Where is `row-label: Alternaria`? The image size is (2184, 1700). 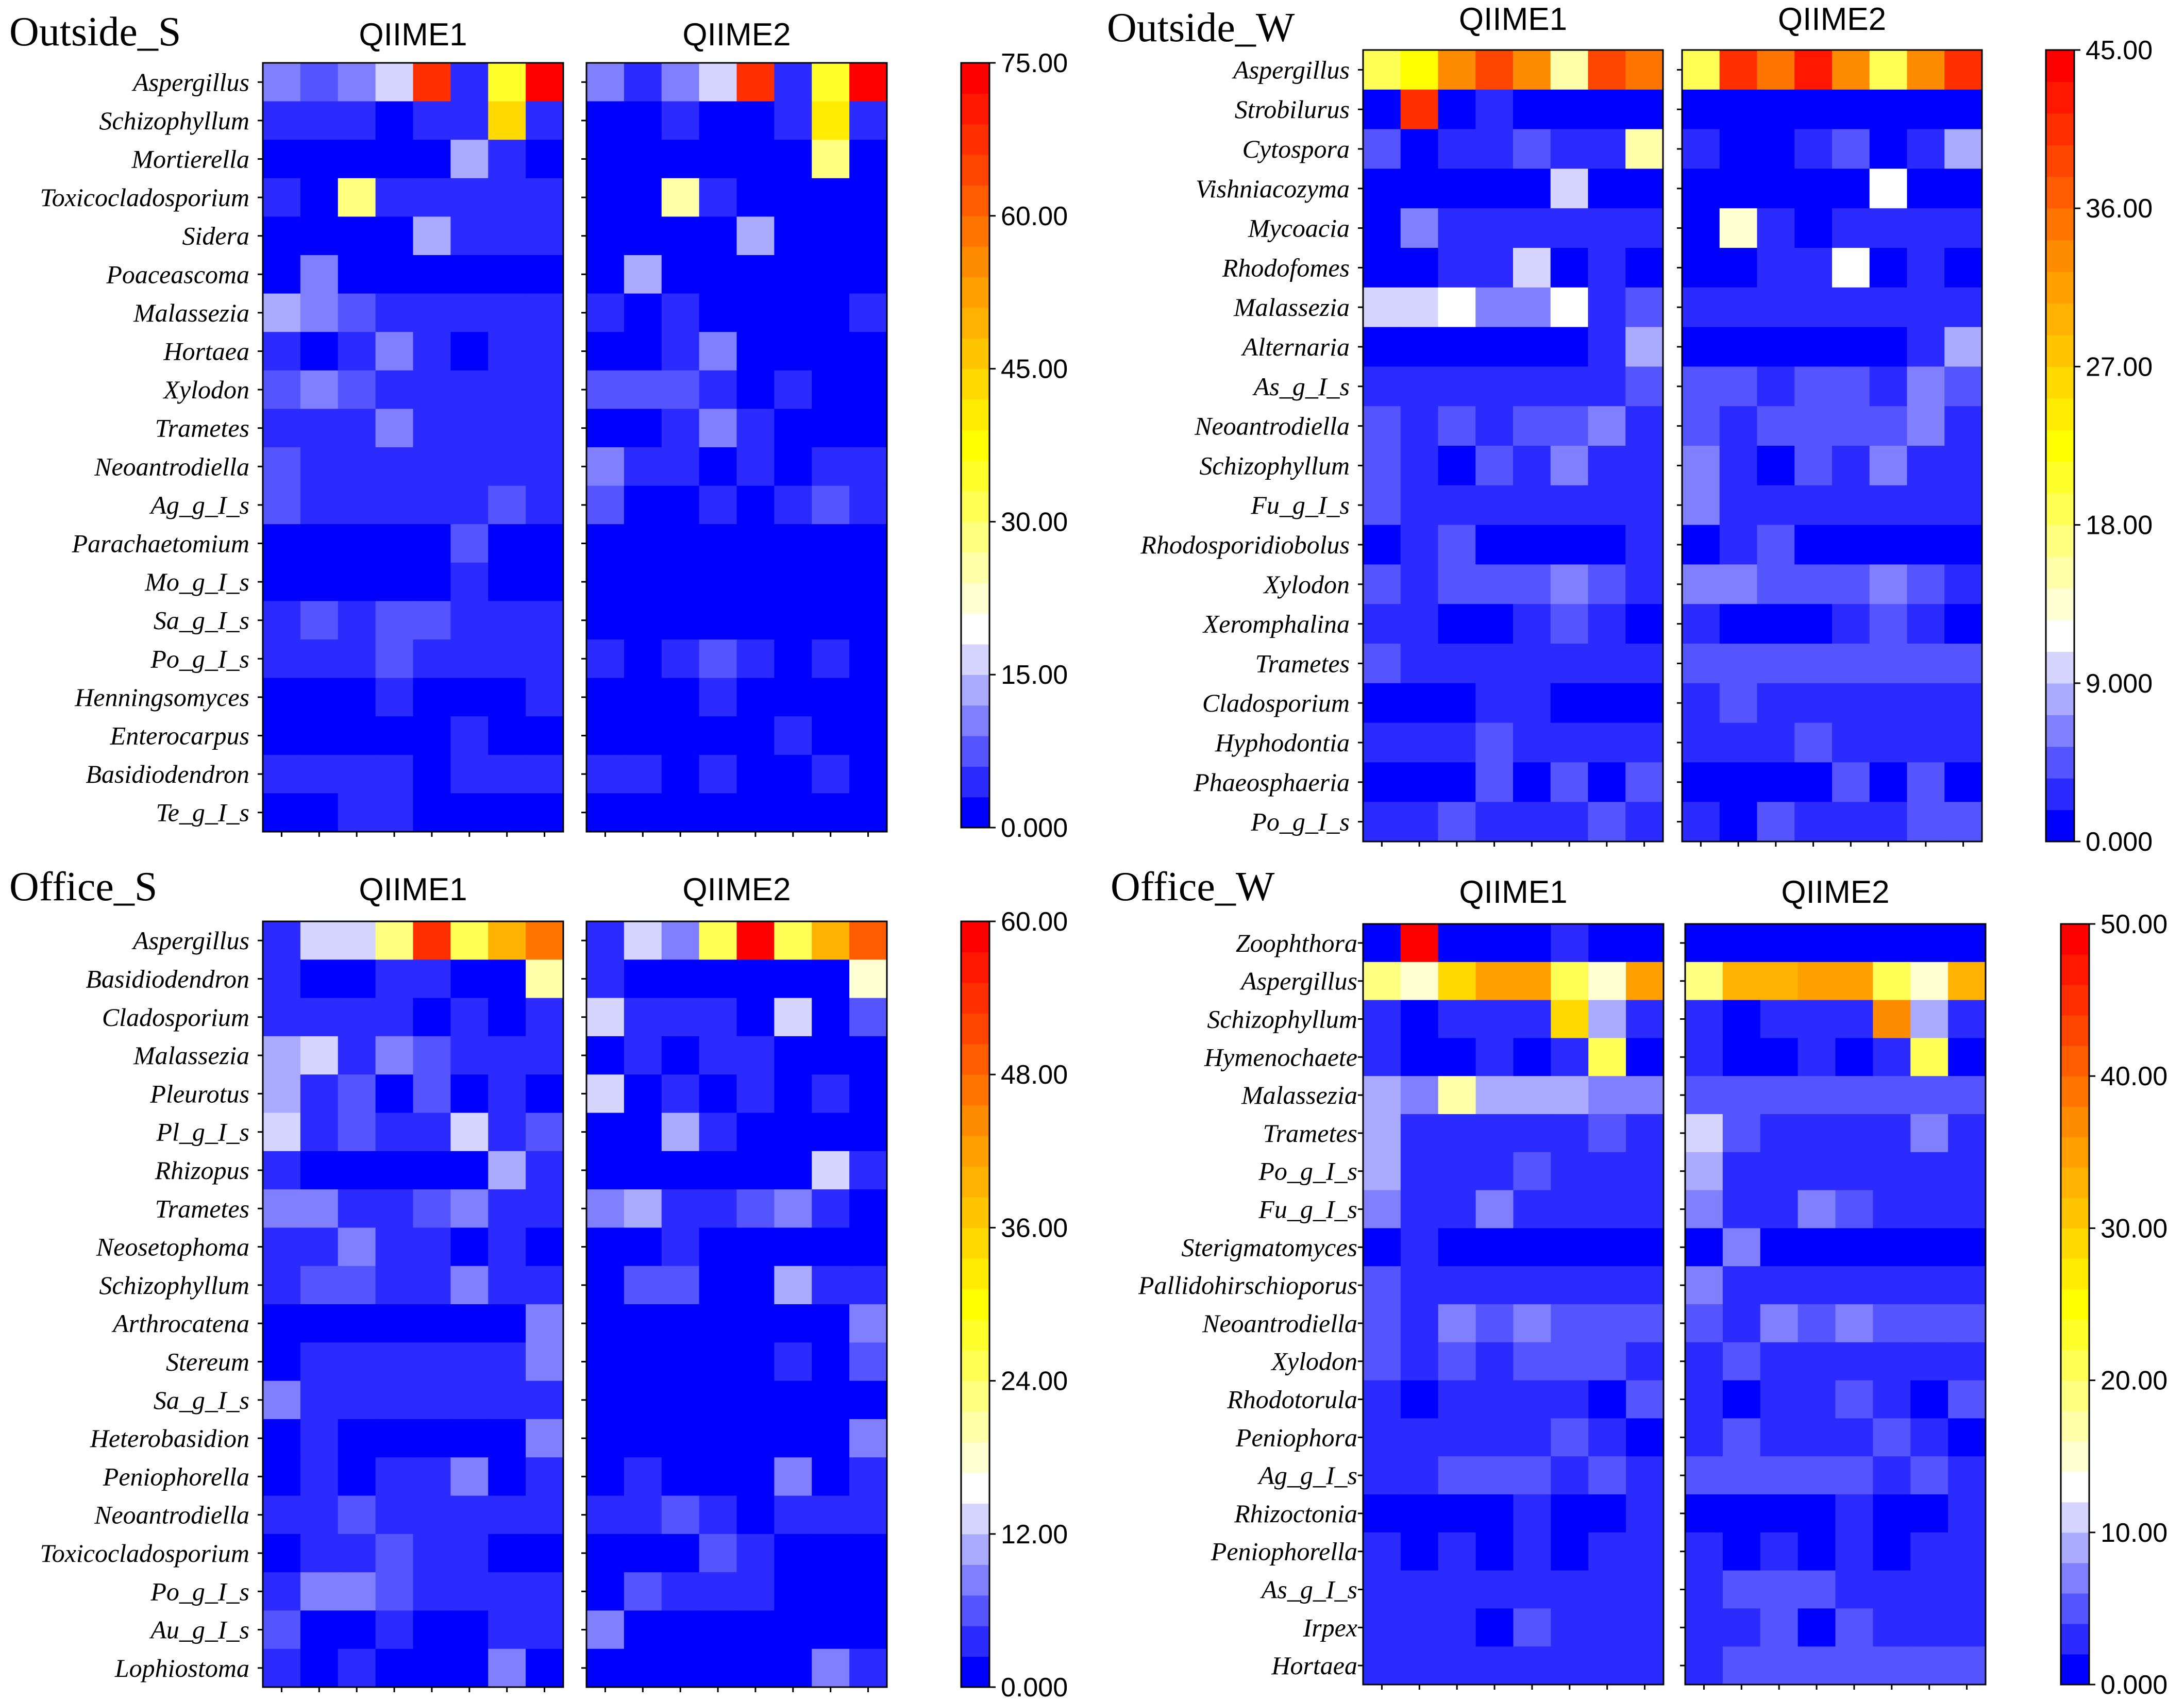
row-label: Alternaria is located at coordinates (1295, 347).